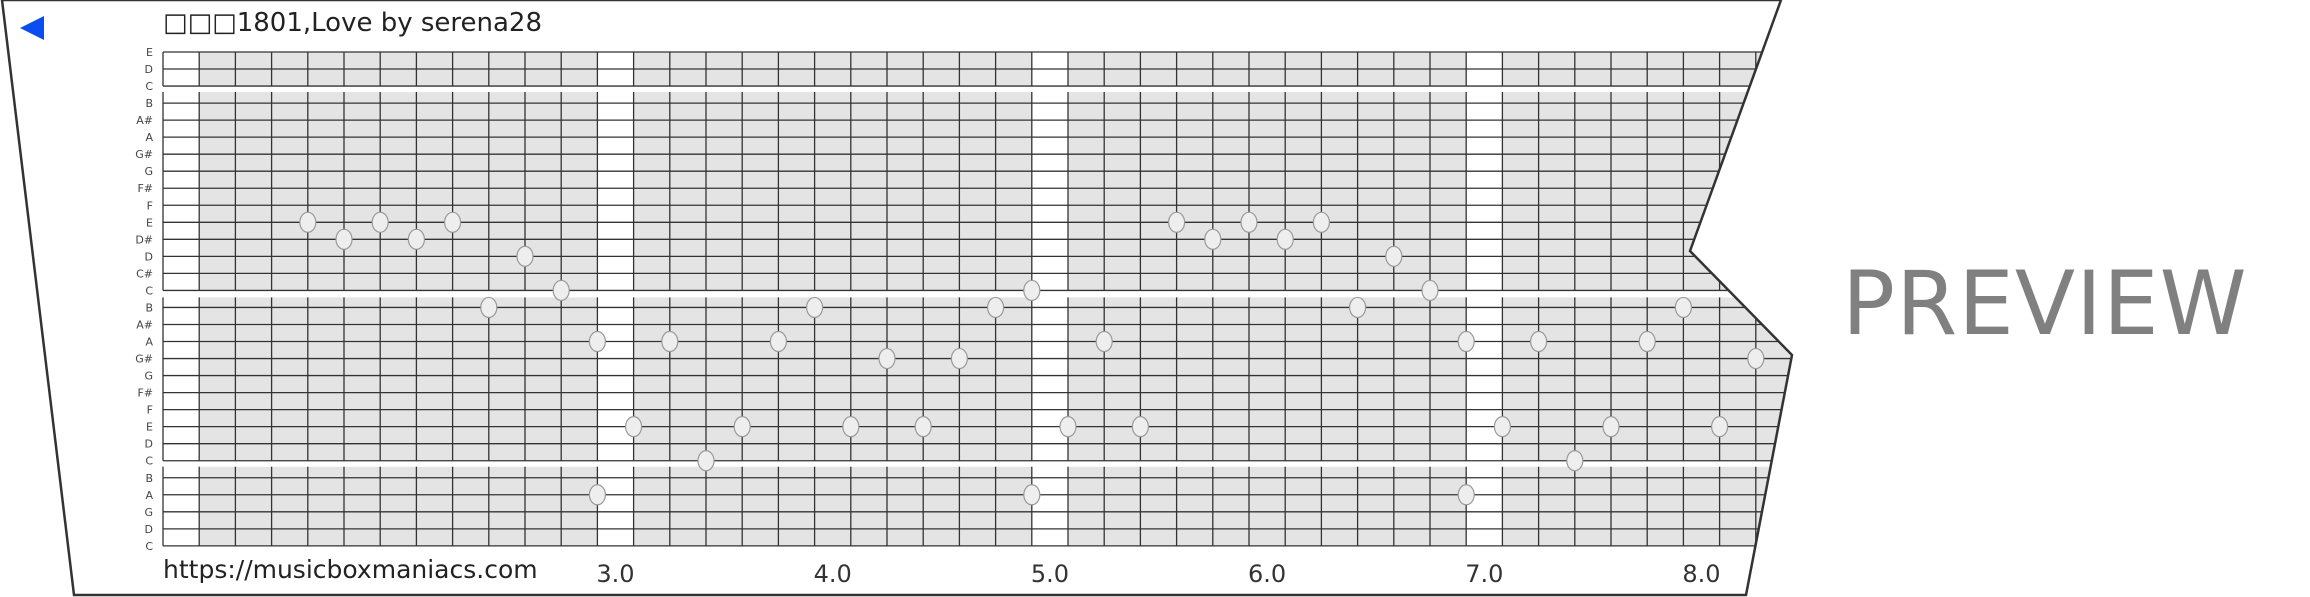 This screenshot has height=597, width=2310. I want to click on time-label: 6.0, so click(1267, 574).